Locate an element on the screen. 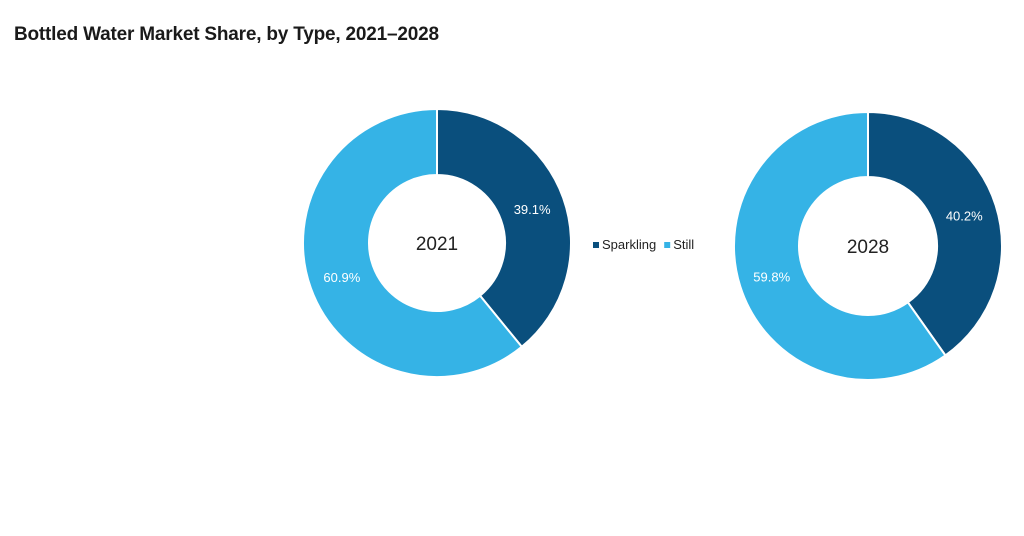 The width and height of the screenshot is (1024, 536). legend-label-sparkling: Sparkling is located at coordinates (629, 244).